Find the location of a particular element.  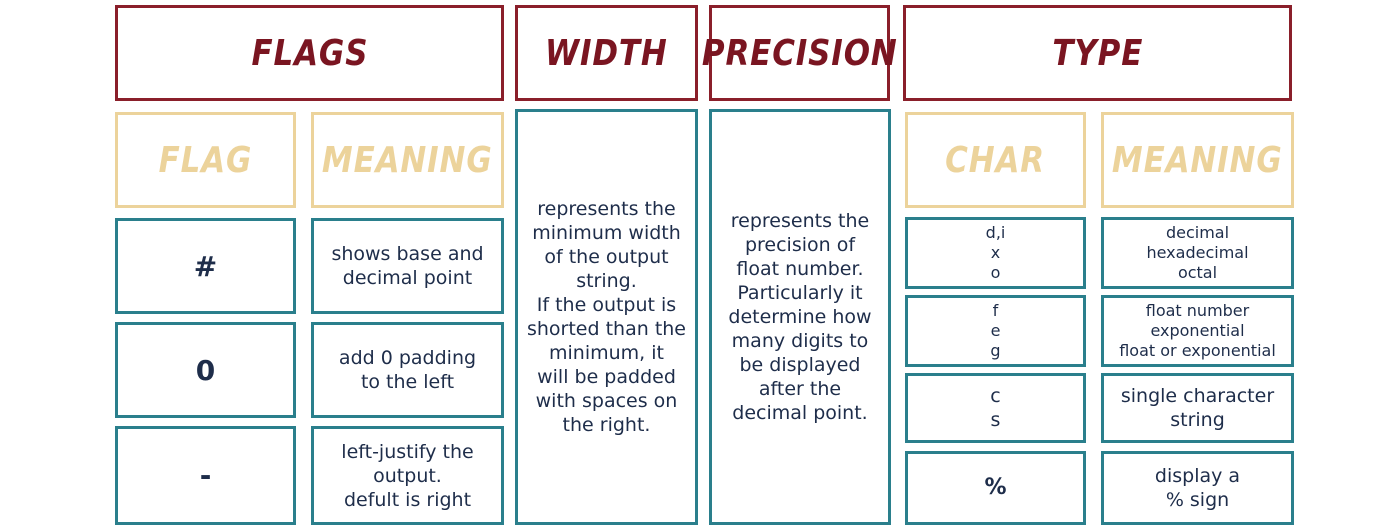

flag-symbol: # is located at coordinates (205, 266).